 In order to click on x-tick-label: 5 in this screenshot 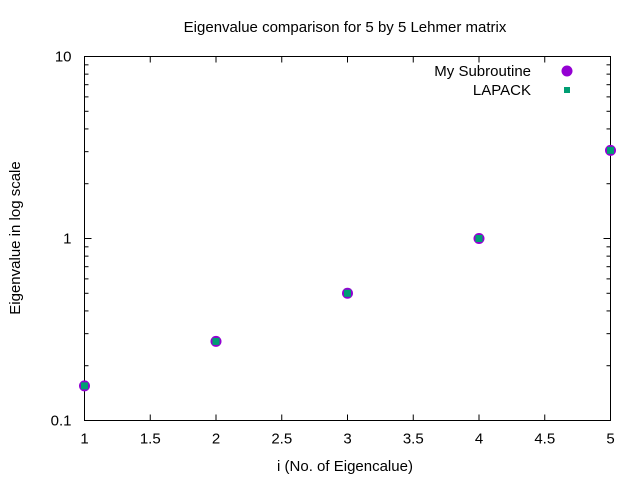, I will do `click(610, 439)`.